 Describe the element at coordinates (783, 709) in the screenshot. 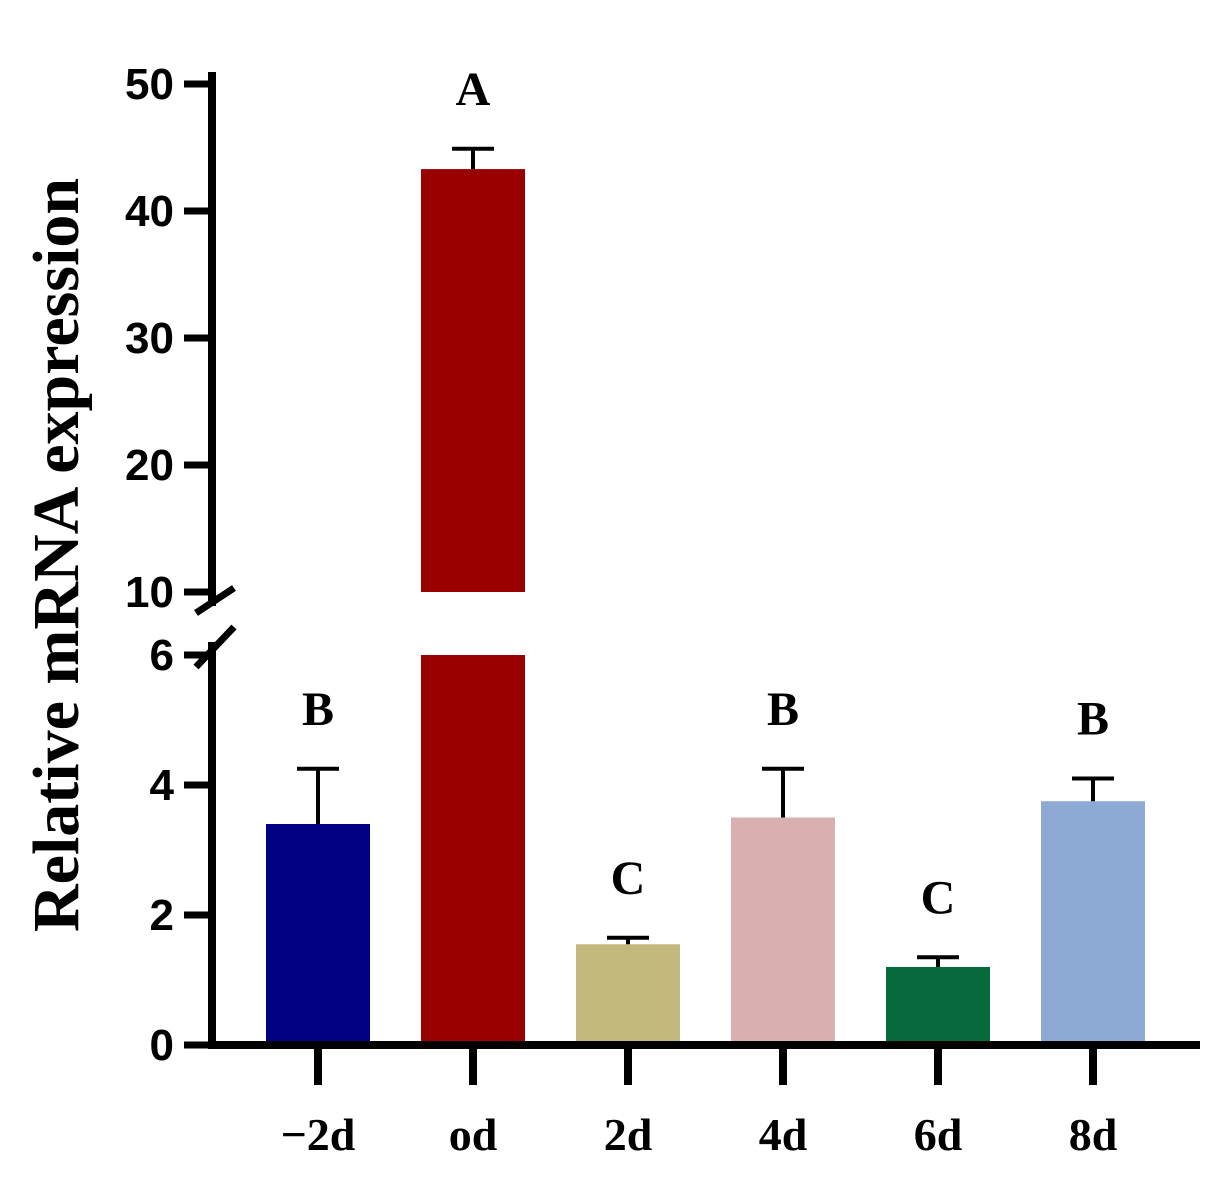

I see `significance-label-4d: B` at that location.